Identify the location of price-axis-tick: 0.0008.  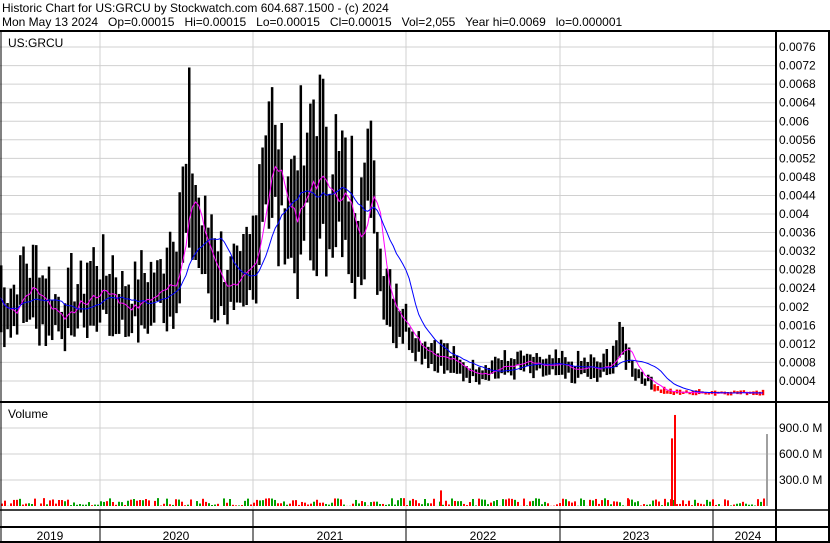
(797, 362).